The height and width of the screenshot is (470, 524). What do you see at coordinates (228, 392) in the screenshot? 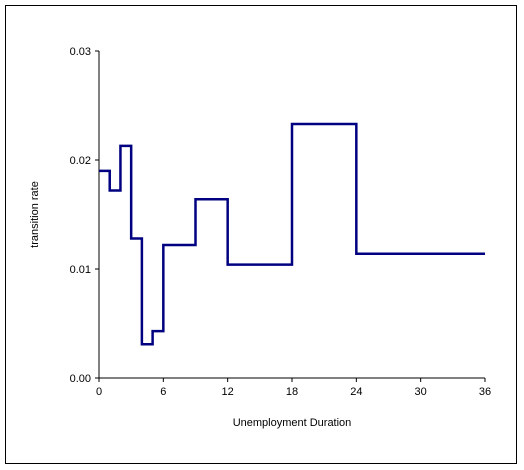
I see `x-tick-label: 12` at bounding box center [228, 392].